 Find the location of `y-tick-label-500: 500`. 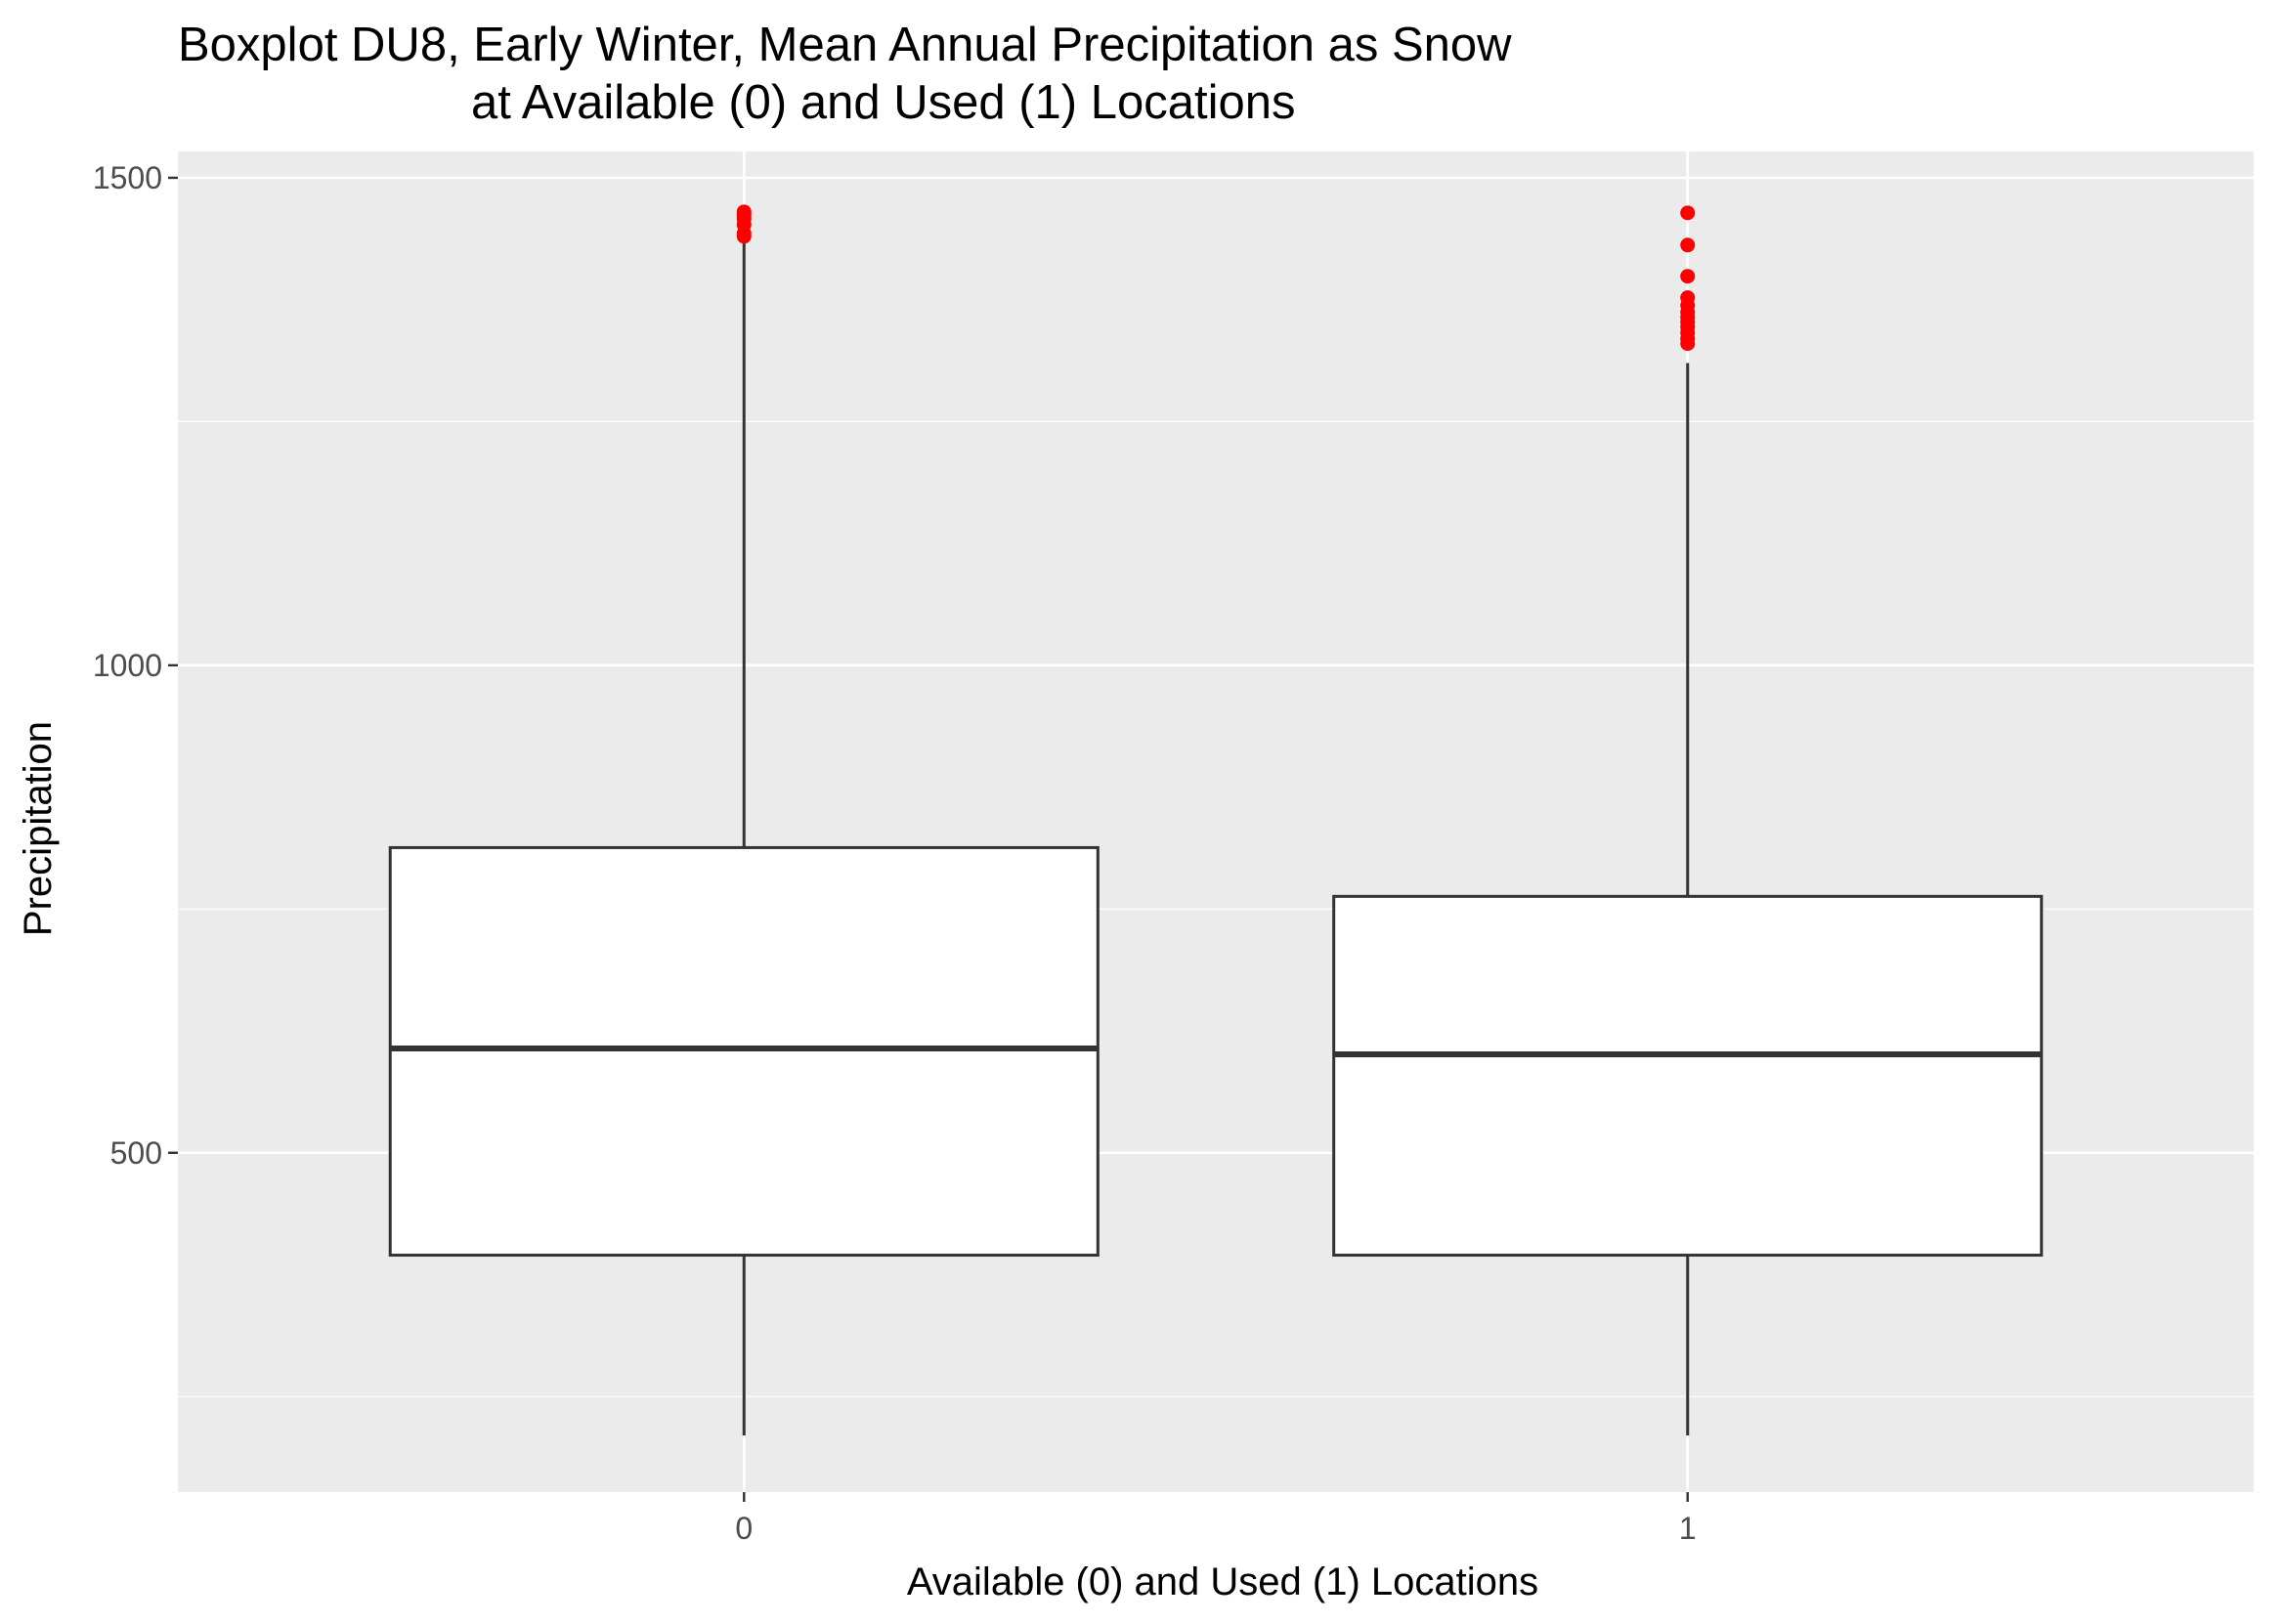

y-tick-label-500: 500 is located at coordinates (136, 1153).